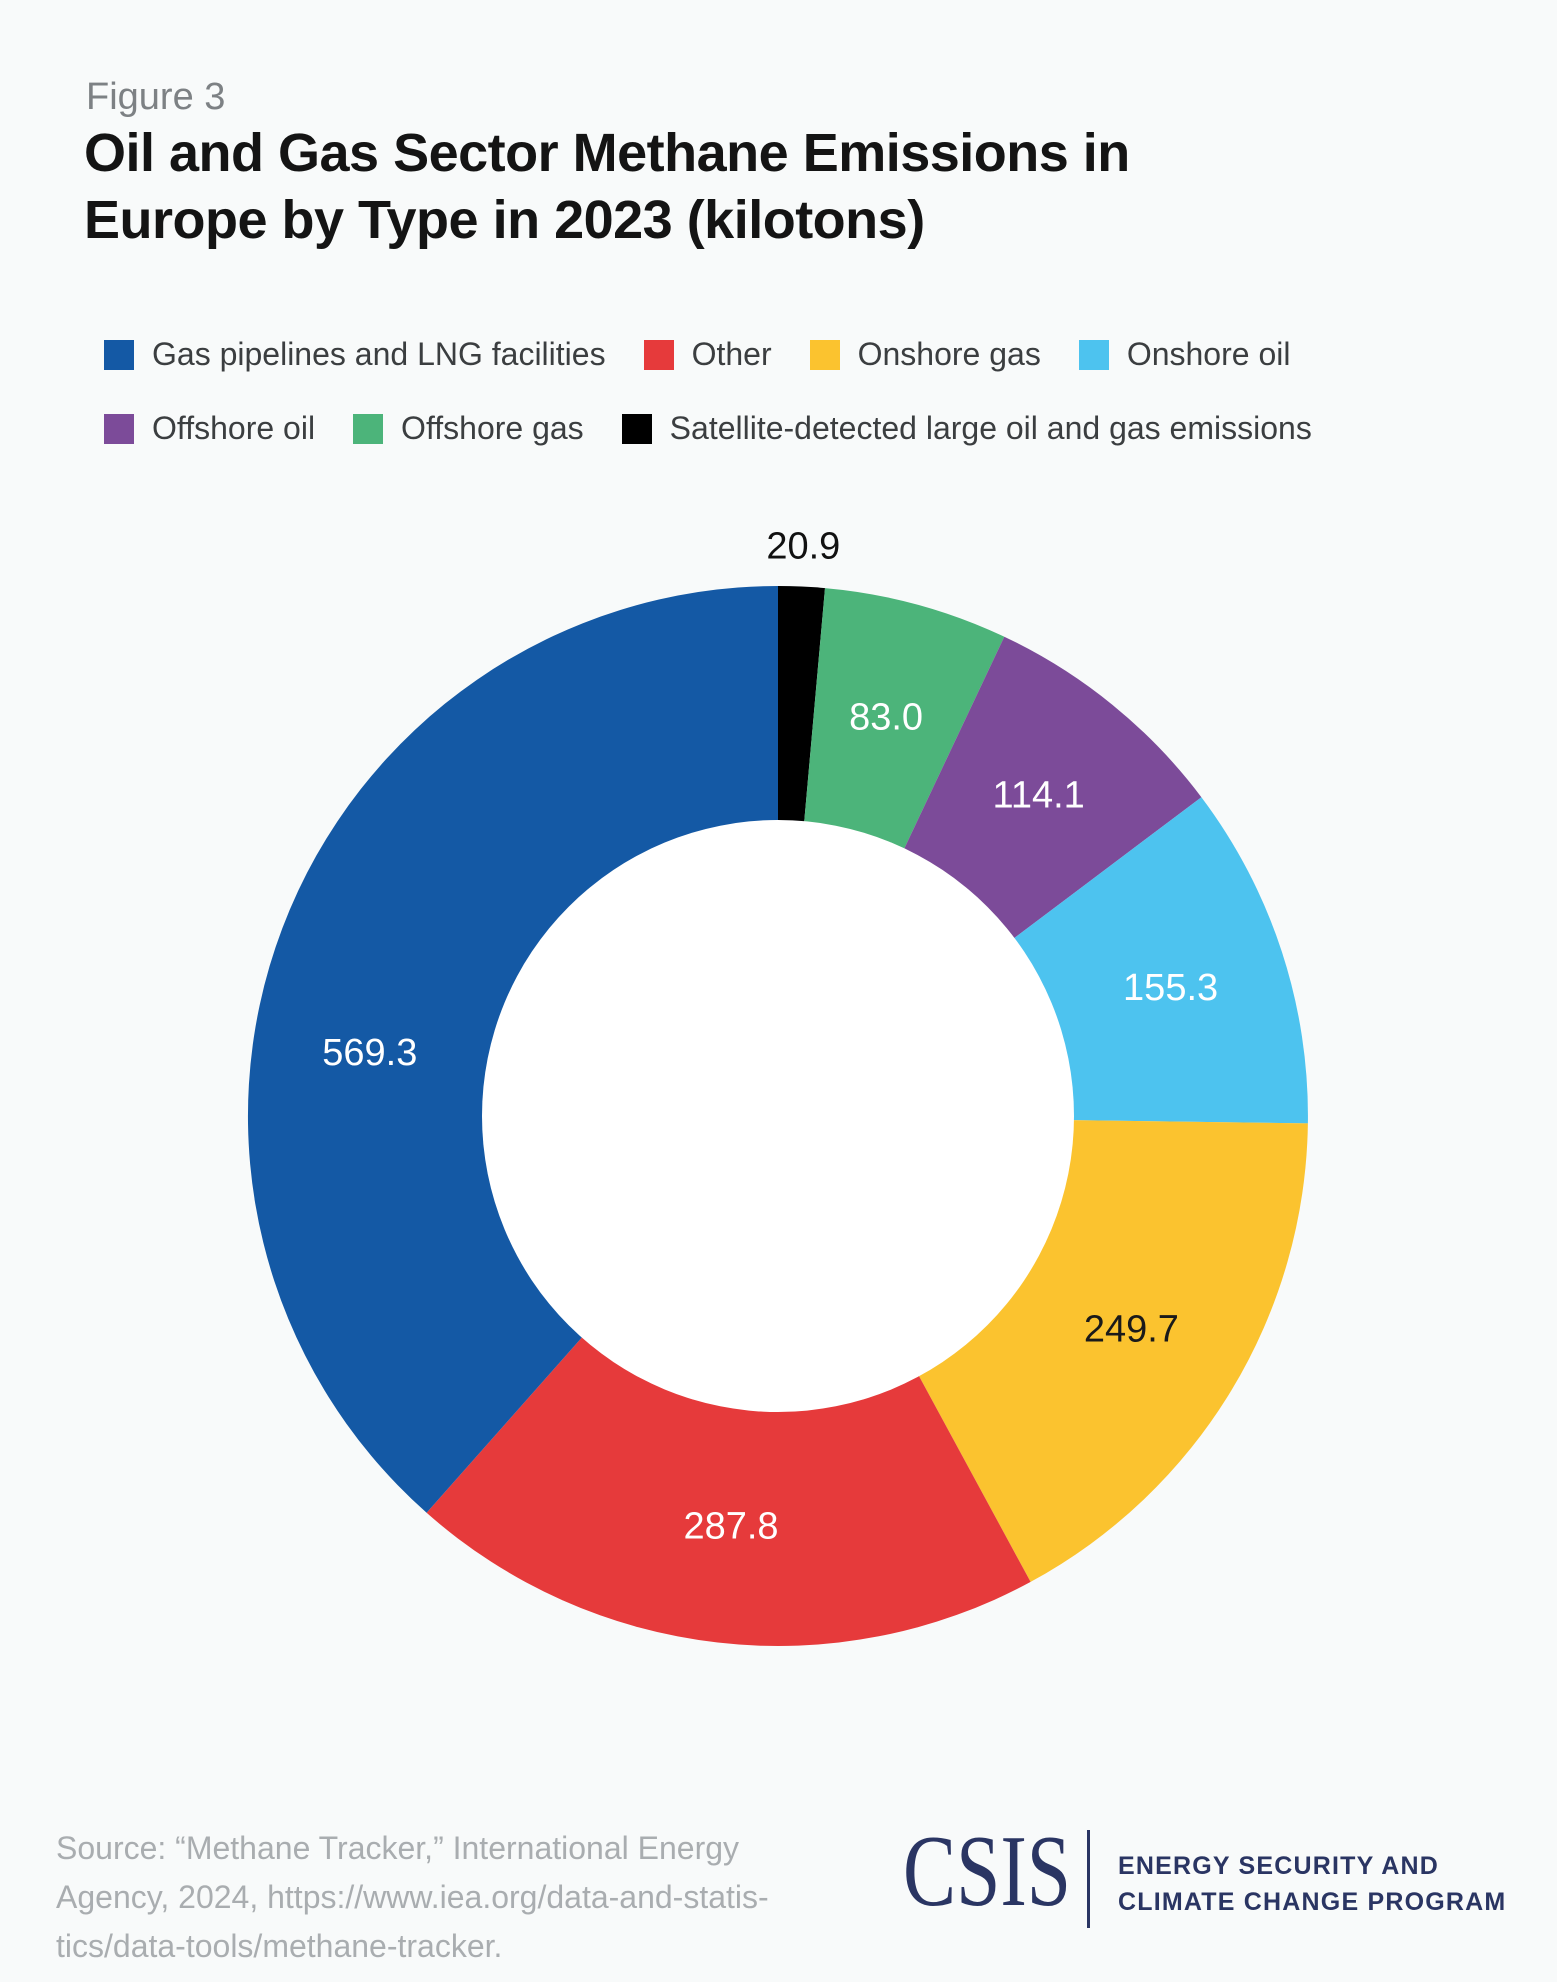  I want to click on legend-item-onshore-gas: Onshore gas, so click(925, 354).